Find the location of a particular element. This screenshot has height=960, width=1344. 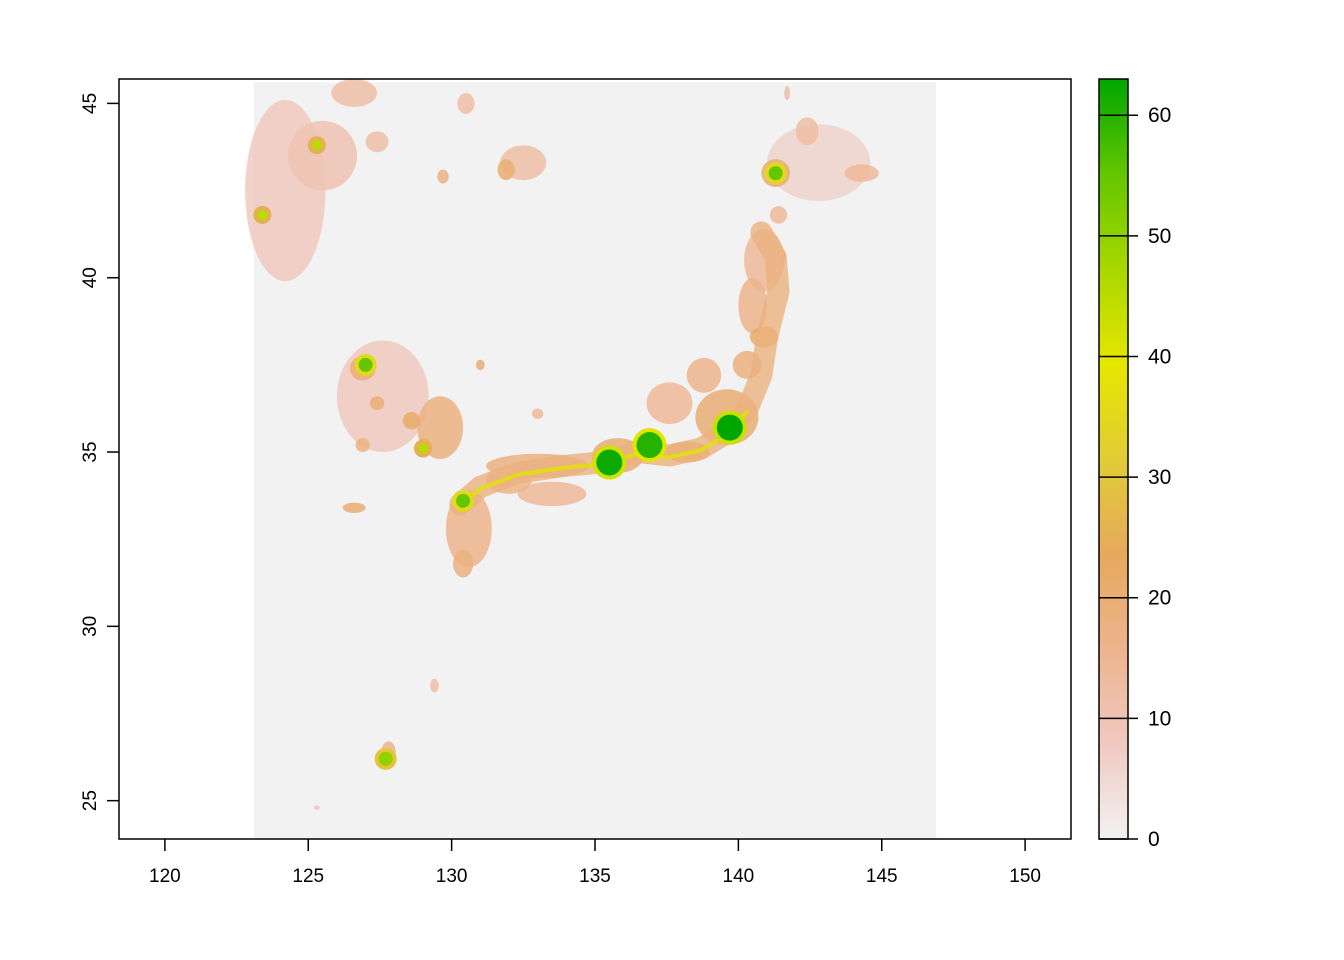

legend-tick-label: 30 is located at coordinates (1159, 477).